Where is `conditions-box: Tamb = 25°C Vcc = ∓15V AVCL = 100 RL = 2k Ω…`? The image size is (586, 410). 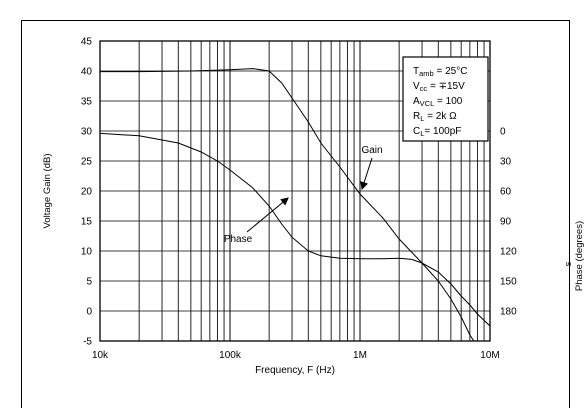
conditions-box: Tamb = 25°C Vcc = ∓15V AVCL = 100 RL = 2k Ω… is located at coordinates (445, 99).